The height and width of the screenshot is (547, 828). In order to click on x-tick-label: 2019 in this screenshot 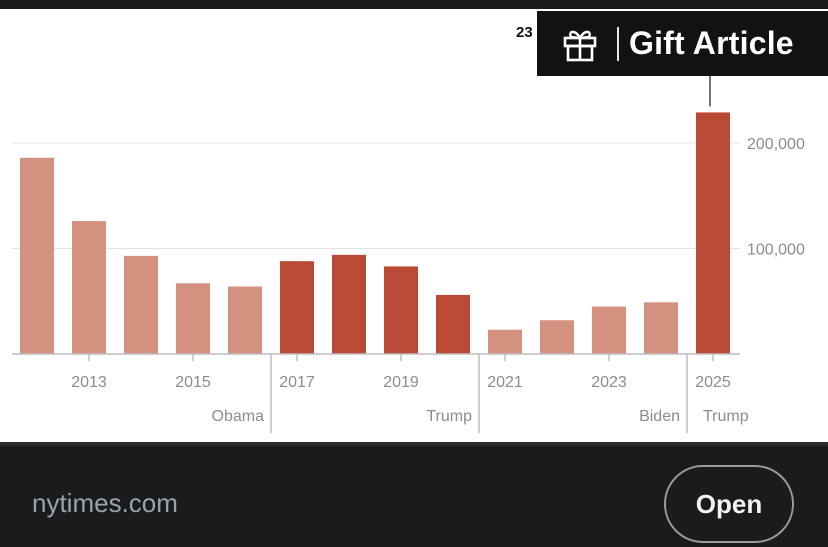, I will do `click(401, 382)`.